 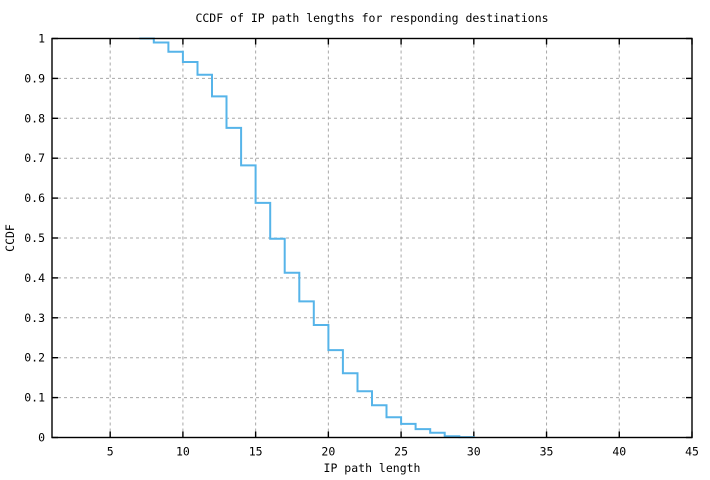 I want to click on x-tick-label: 30, so click(x=474, y=452).